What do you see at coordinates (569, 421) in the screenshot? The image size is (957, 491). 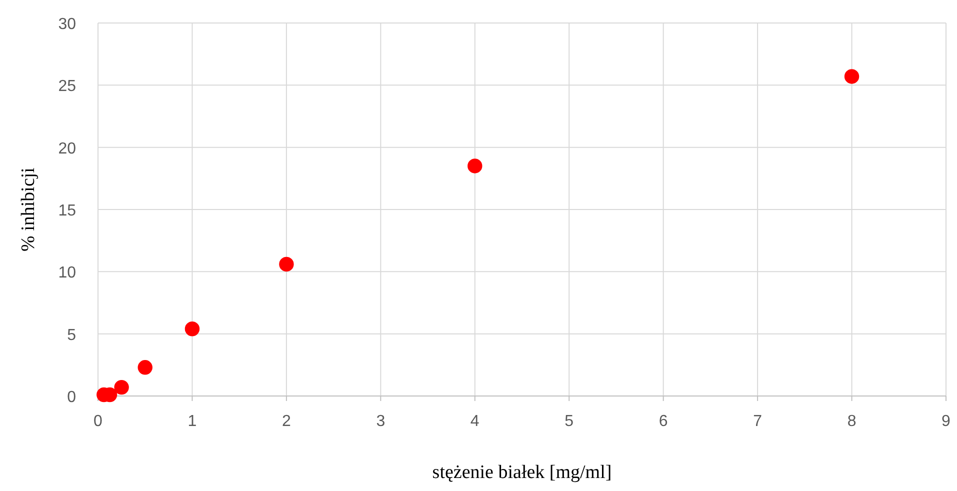 I see `x-tick-label: 5` at bounding box center [569, 421].